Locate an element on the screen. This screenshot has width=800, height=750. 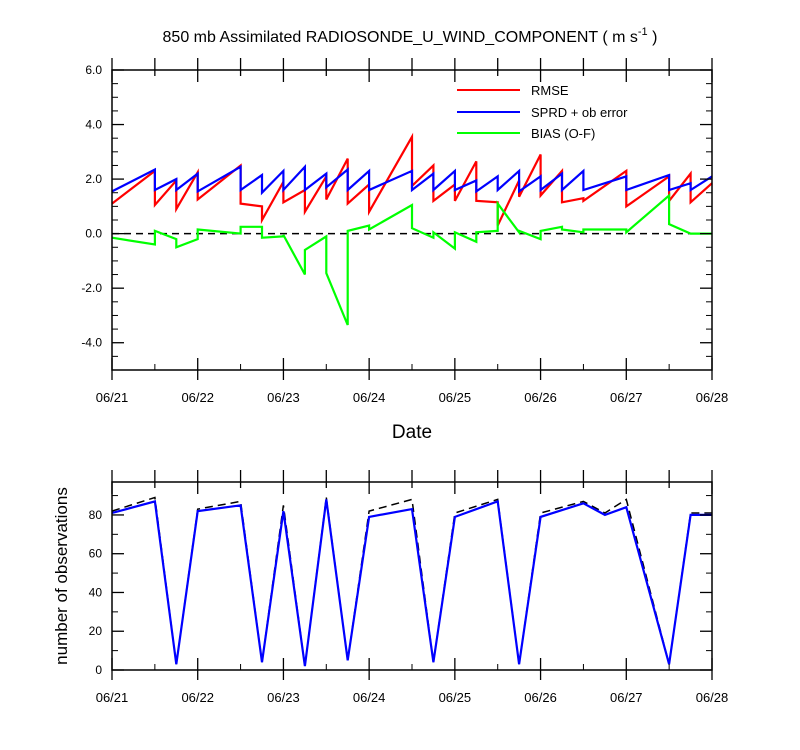
y-tick-label: -4.0 is located at coordinates (91, 343).